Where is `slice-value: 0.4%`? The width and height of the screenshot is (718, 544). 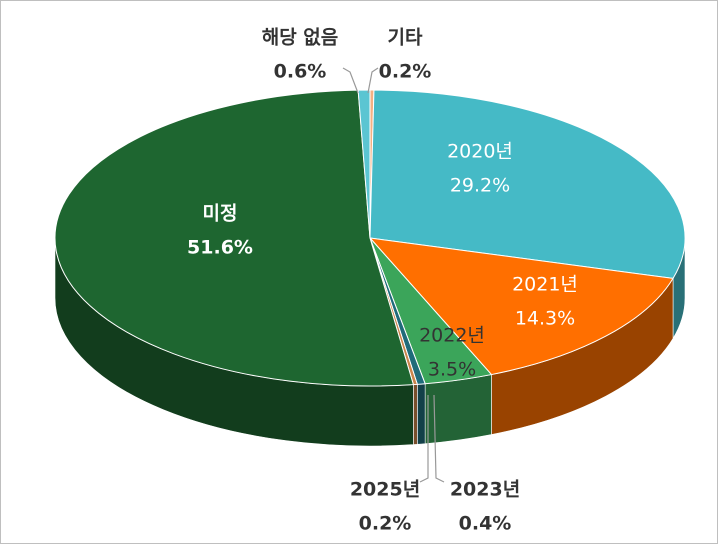
slice-value: 0.4% is located at coordinates (485, 524).